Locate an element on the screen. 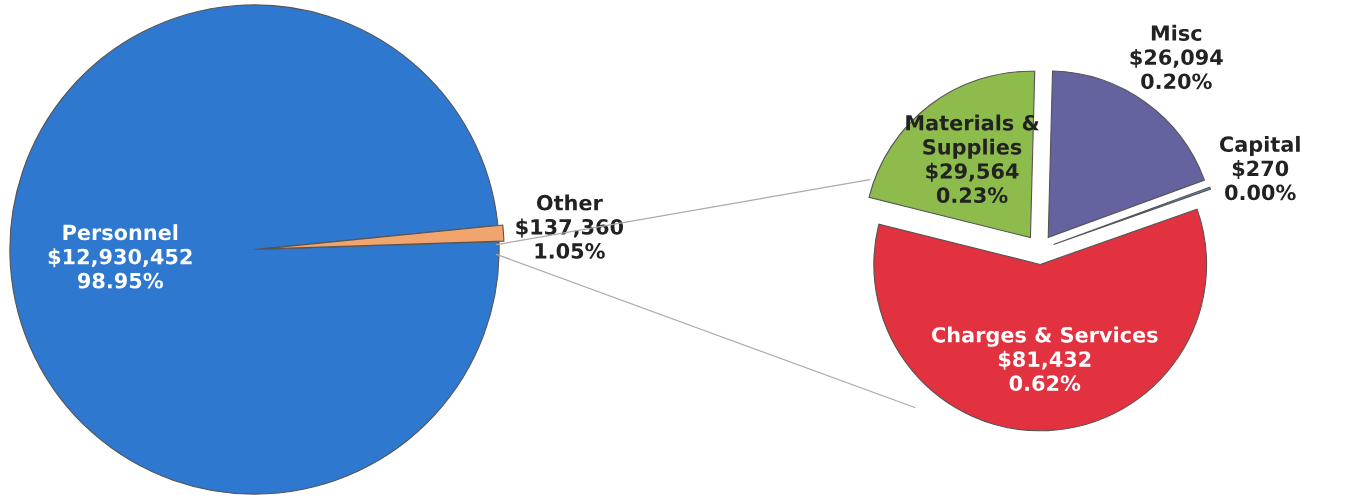  slice-label: Charges & Services is located at coordinates (1045, 336).